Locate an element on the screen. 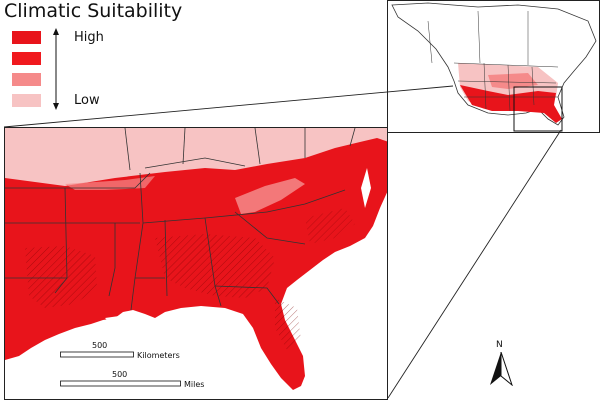  legend-swatch-high is located at coordinates (26, 58).